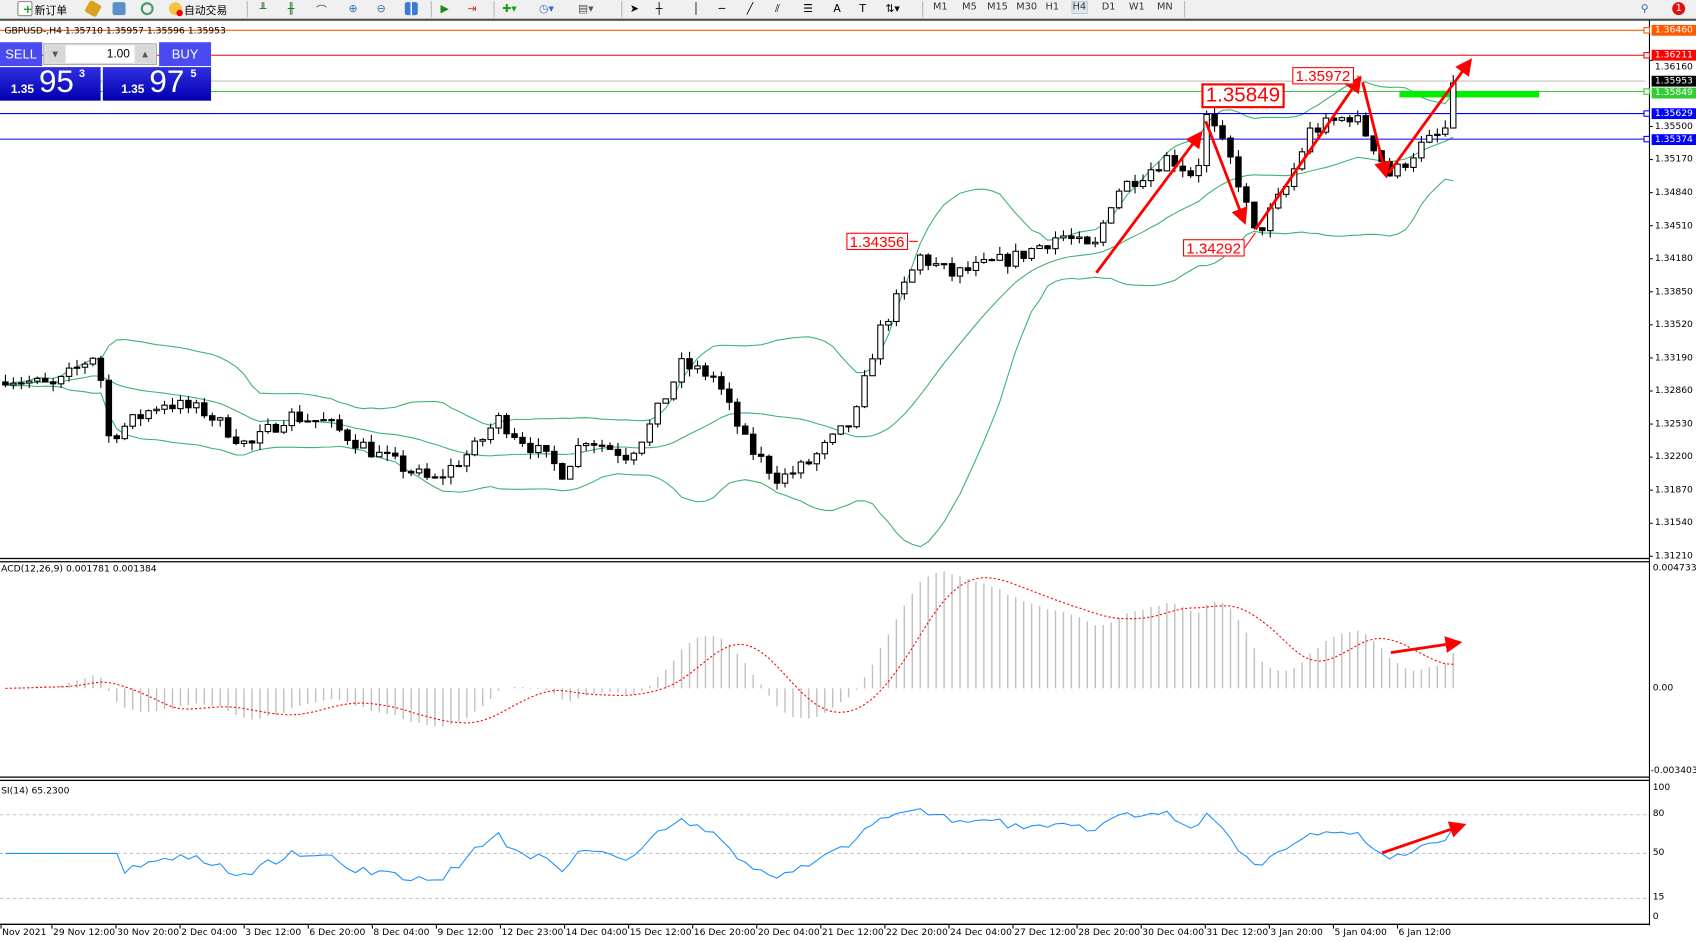  Describe the element at coordinates (546, 8) in the screenshot. I see `periods-icon: ◷▾` at that location.